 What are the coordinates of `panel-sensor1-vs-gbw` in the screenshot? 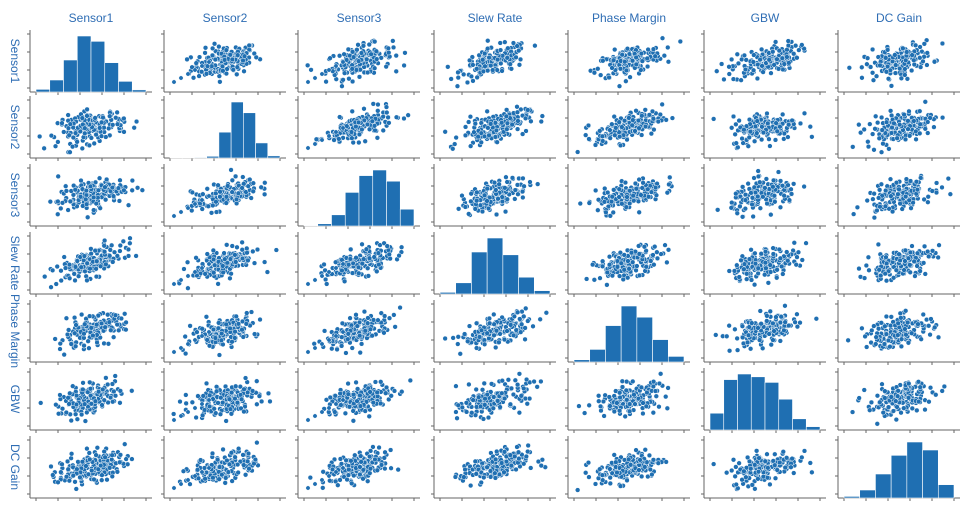 It's located at (763, 62).